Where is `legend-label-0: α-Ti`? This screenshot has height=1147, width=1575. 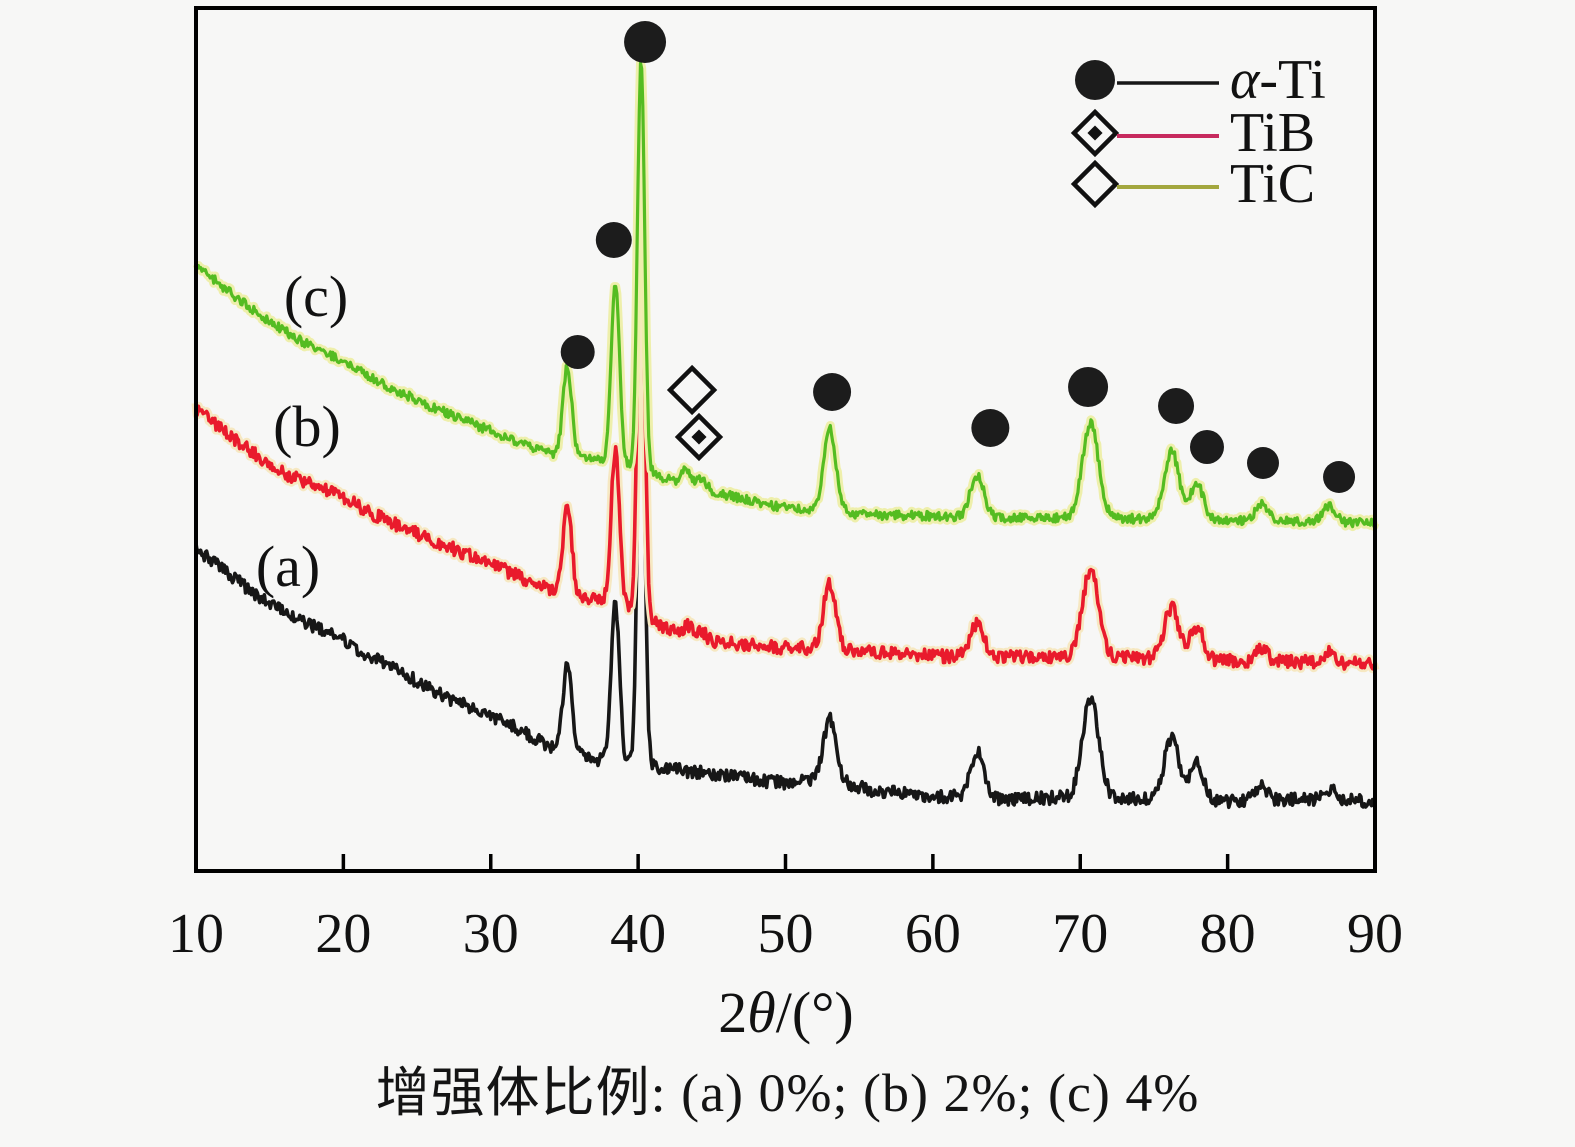 legend-label-0: α-Ti is located at coordinates (1278, 80).